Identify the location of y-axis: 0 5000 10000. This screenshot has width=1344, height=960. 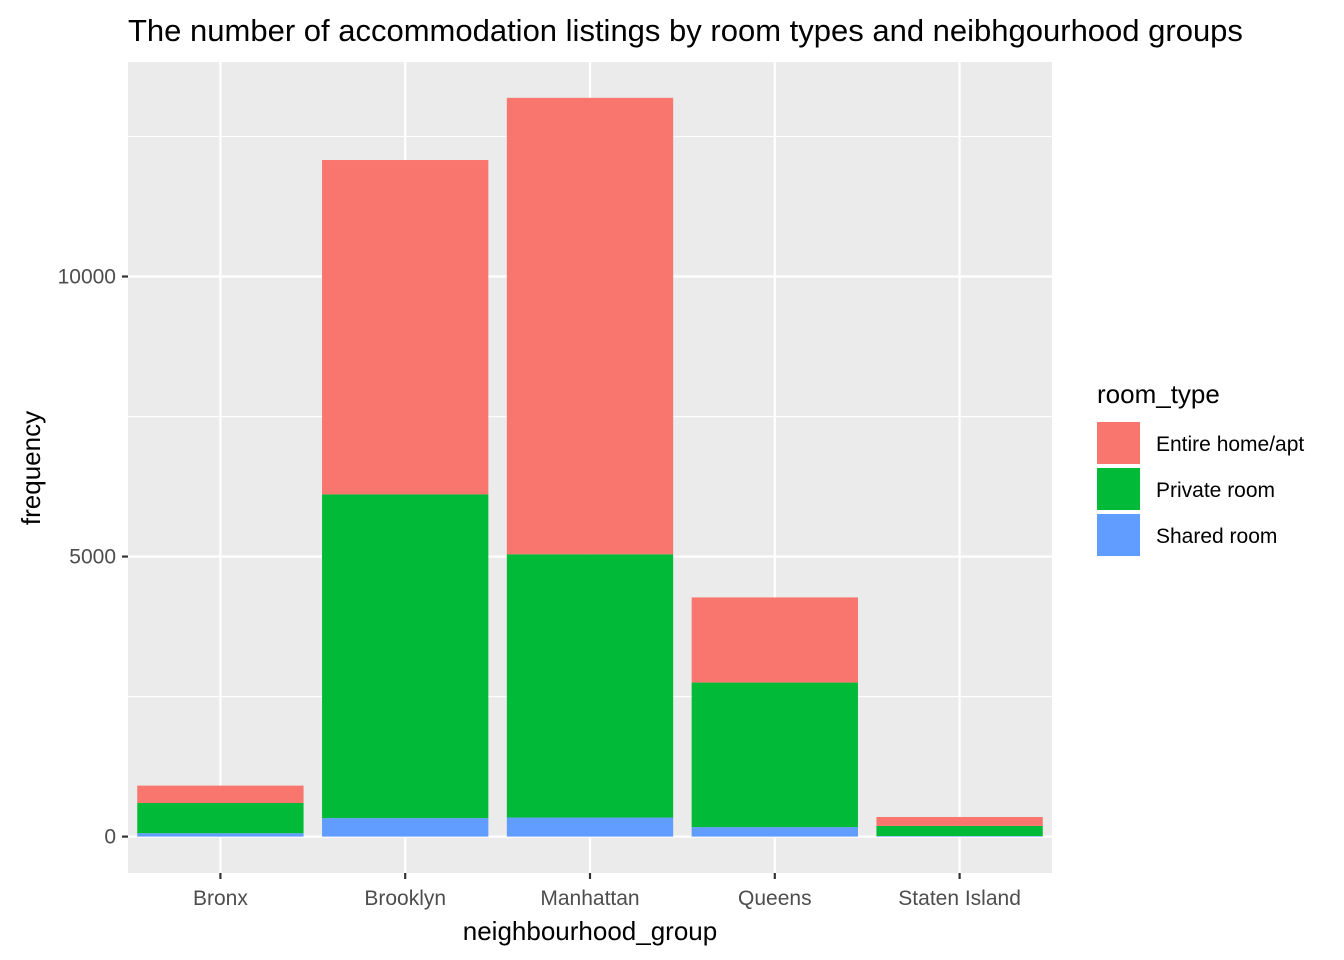
(93, 557).